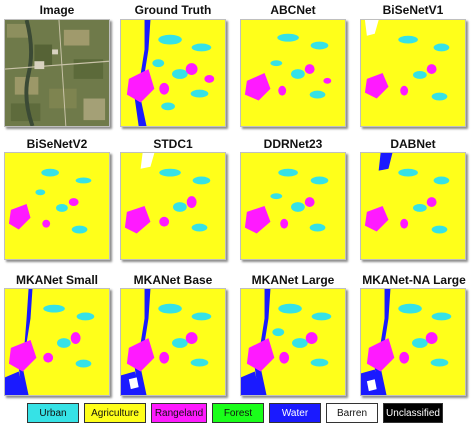 Image resolution: width=474 pixels, height=429 pixels. What do you see at coordinates (115, 413) in the screenshot?
I see `legend-agriculture: Agriculture` at bounding box center [115, 413].